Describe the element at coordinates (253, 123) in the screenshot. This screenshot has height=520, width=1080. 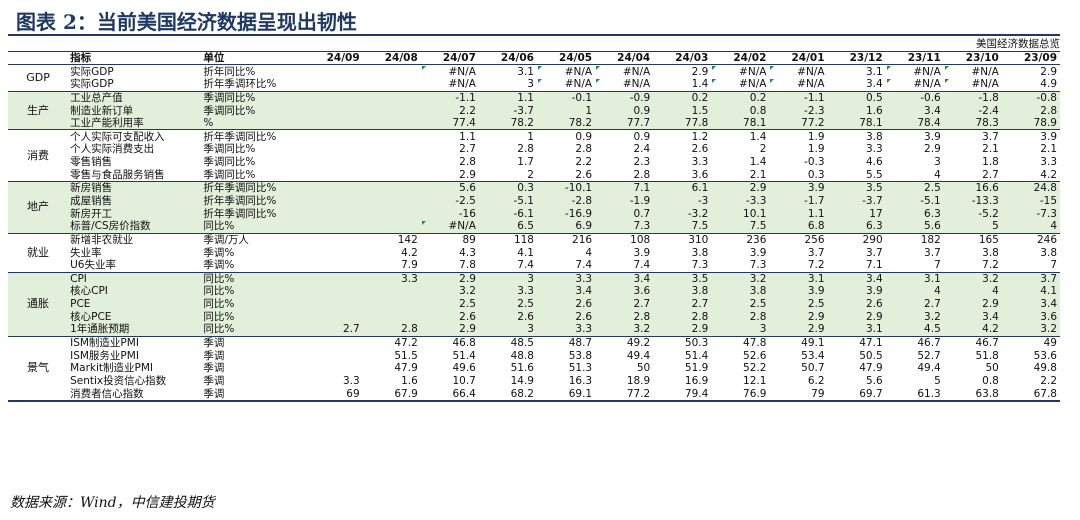
I see `unit-cell: %` at that location.